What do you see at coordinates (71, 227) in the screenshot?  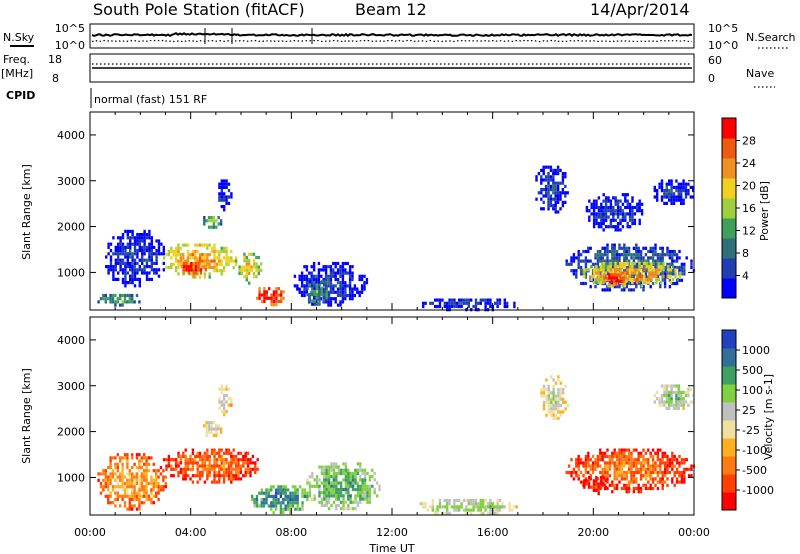 I see `y-tick-label: 2000` at bounding box center [71, 227].